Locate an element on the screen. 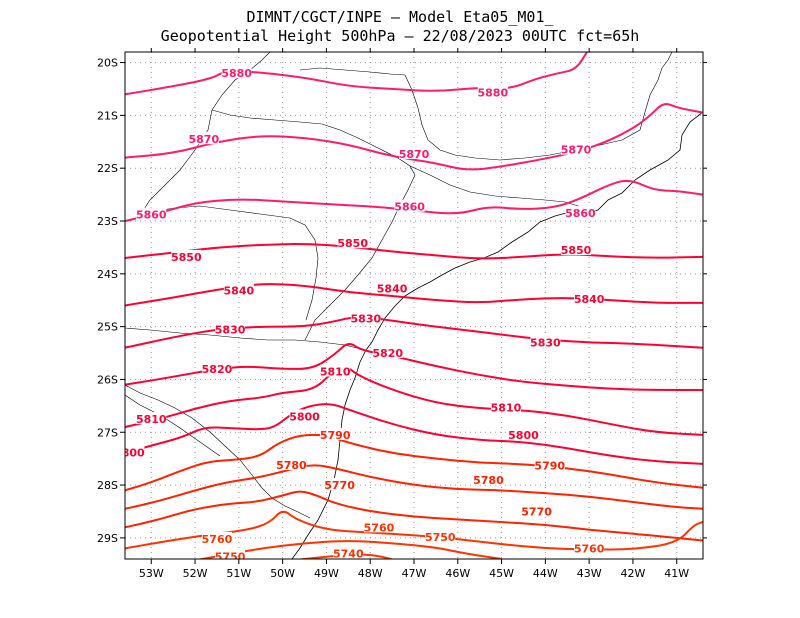 The height and width of the screenshot is (618, 800). lat-tick-label: 25S is located at coordinates (107, 327).